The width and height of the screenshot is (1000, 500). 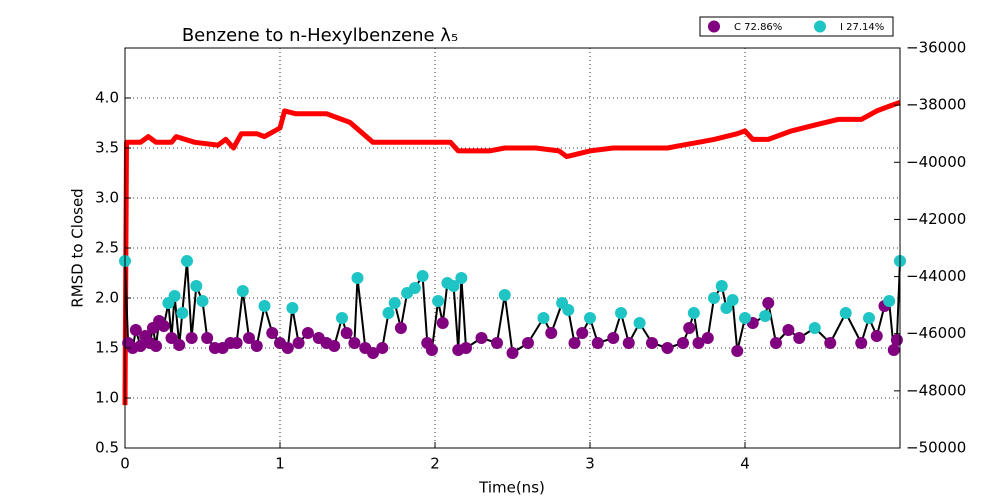 What do you see at coordinates (280, 464) in the screenshot?
I see `x-tick-label: 1` at bounding box center [280, 464].